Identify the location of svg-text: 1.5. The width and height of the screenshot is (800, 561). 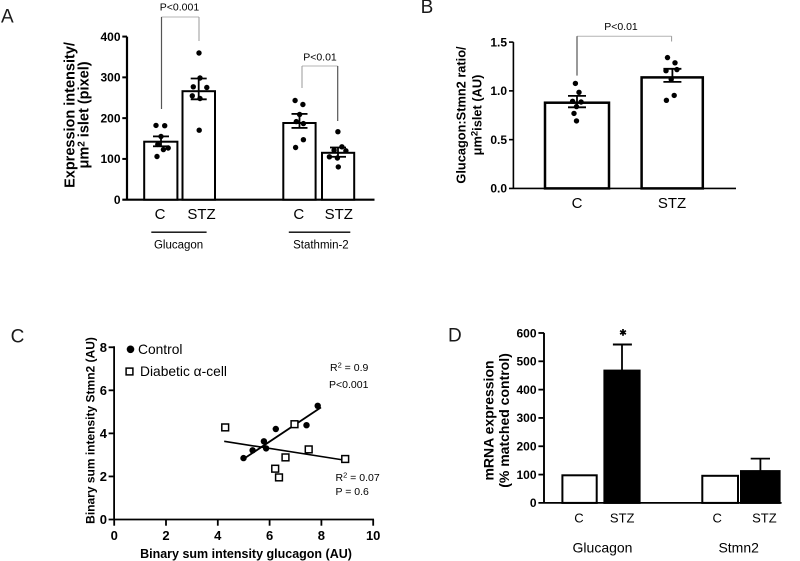
(498, 42).